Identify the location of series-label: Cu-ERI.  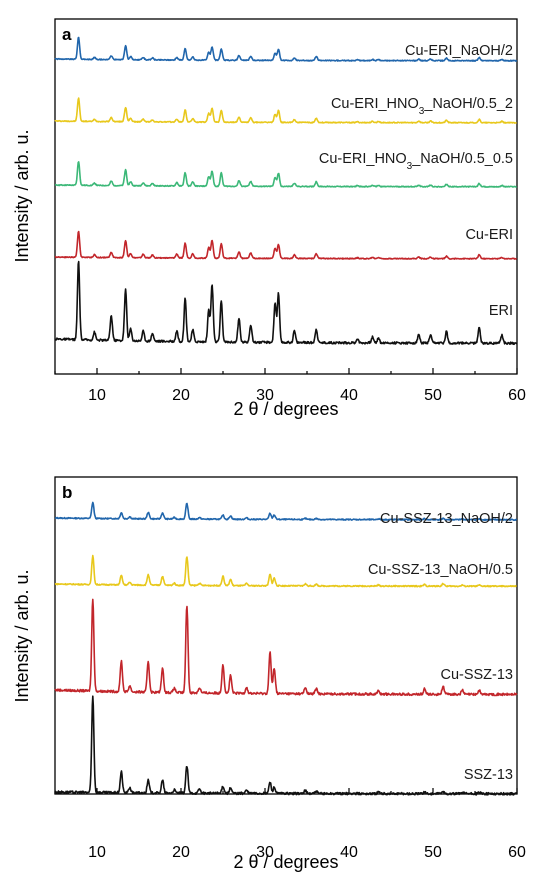
(489, 235).